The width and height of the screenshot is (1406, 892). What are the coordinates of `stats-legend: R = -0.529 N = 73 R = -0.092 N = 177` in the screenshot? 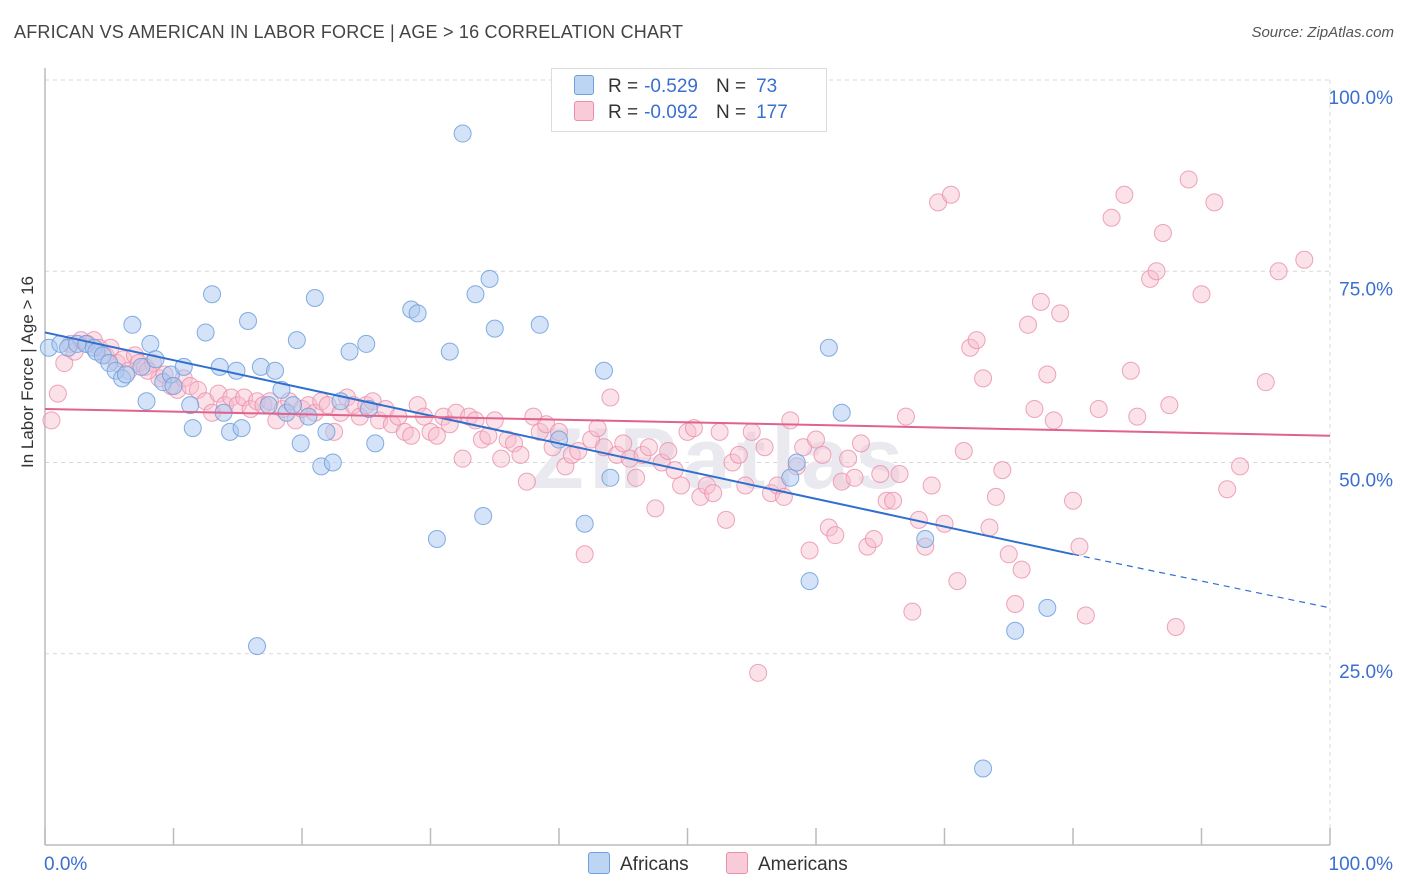 It's located at (689, 100).